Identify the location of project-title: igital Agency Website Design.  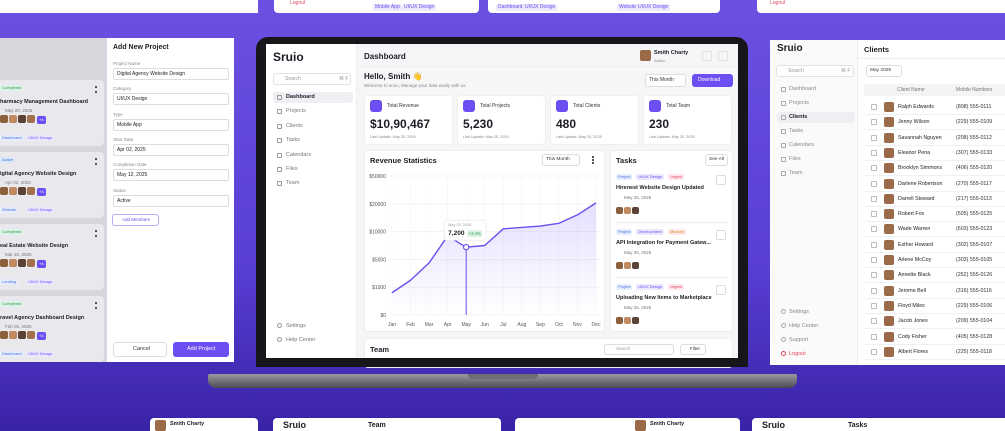
(38, 174).